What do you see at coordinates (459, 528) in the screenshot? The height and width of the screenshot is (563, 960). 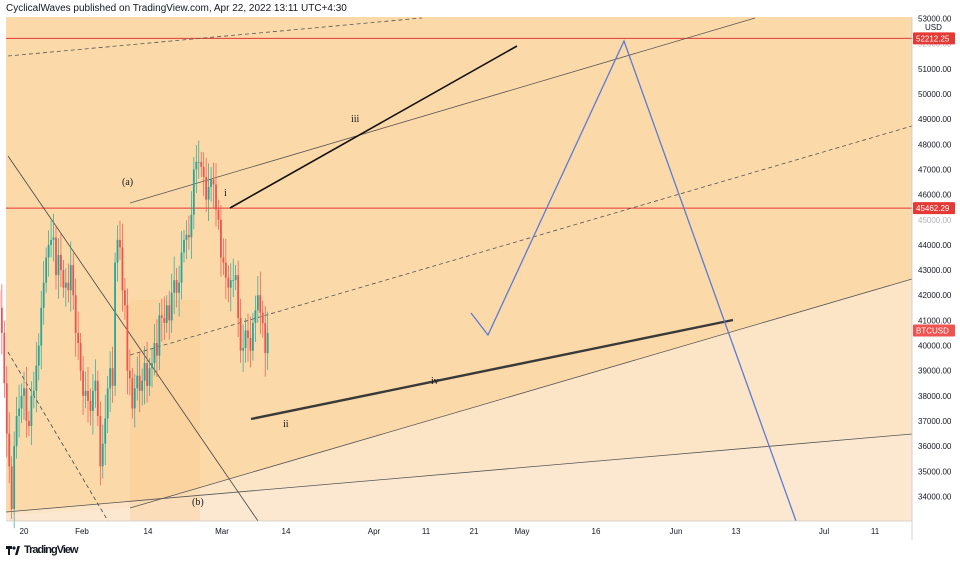 I see `time-axis: 20 Feb 14 Mar 14 Apr 11 21 May 16 Jun 13 Jul 11` at bounding box center [459, 528].